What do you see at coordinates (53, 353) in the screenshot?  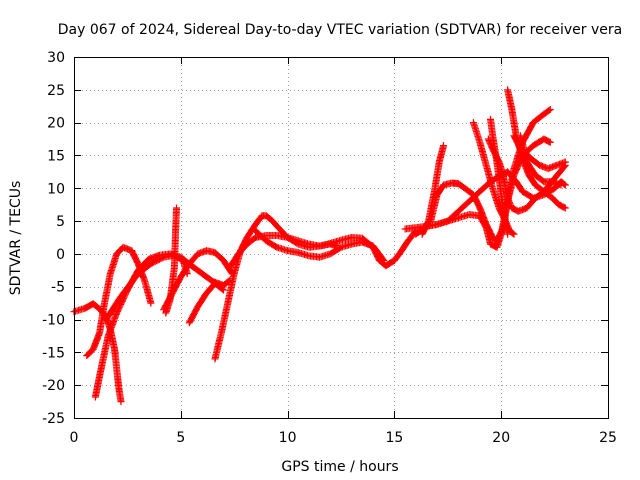 I see `y-tick-label: -15` at bounding box center [53, 353].